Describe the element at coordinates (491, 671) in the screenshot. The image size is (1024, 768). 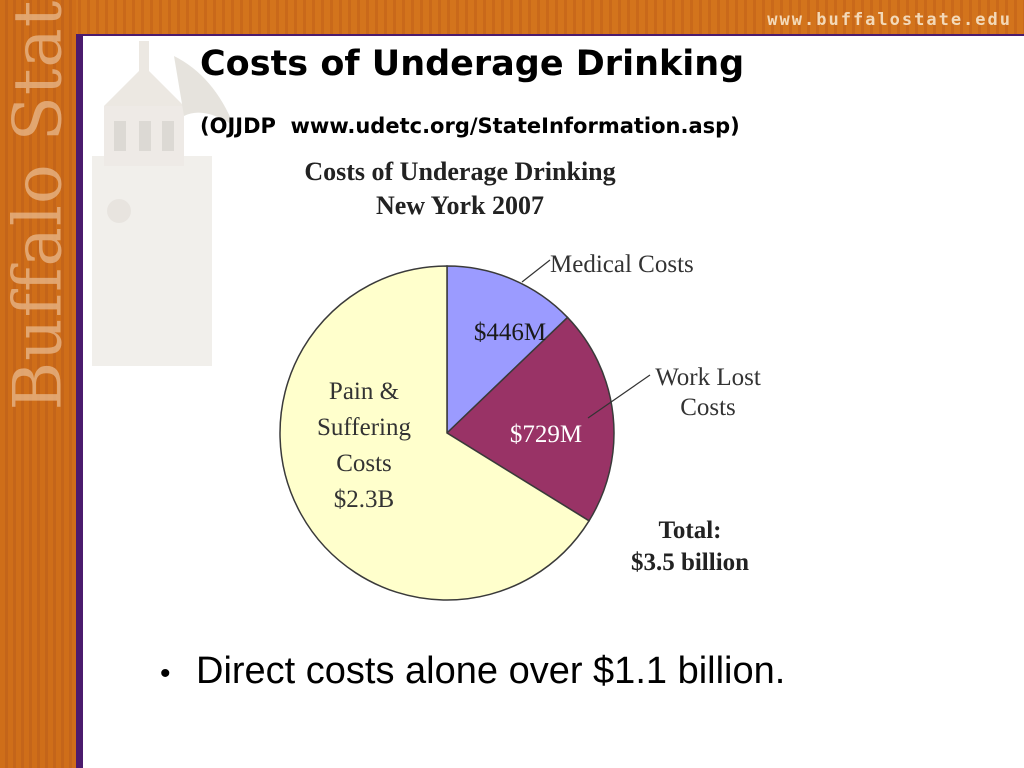
I see `bullet-text: Direct costs alone over $1.1 billion.` at that location.